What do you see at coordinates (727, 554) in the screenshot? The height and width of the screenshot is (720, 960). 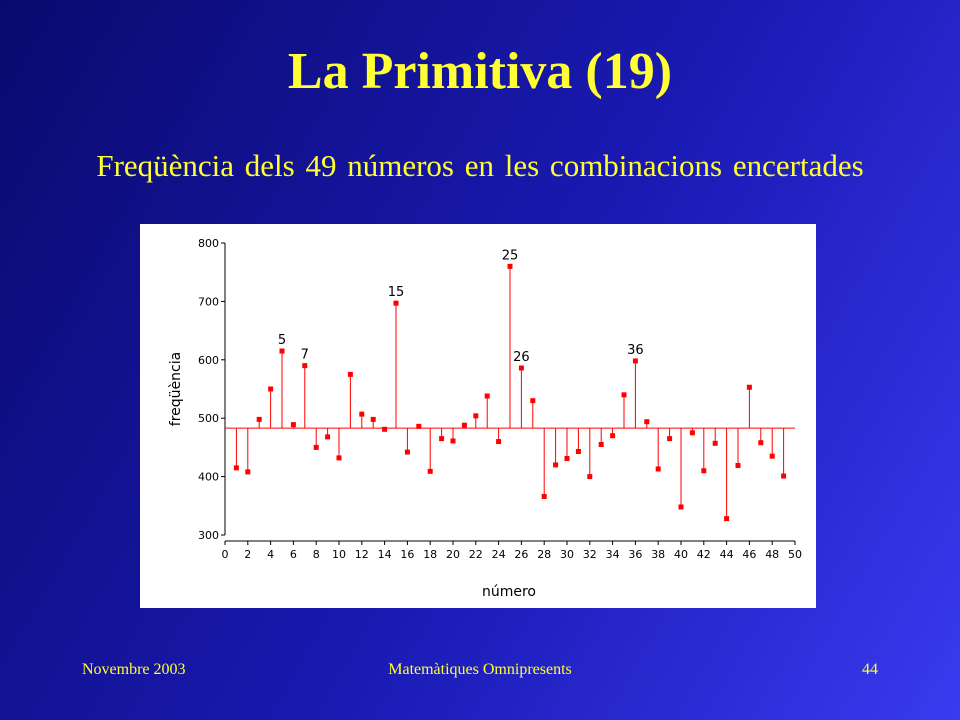 I see `x-tick-label: 44` at bounding box center [727, 554].